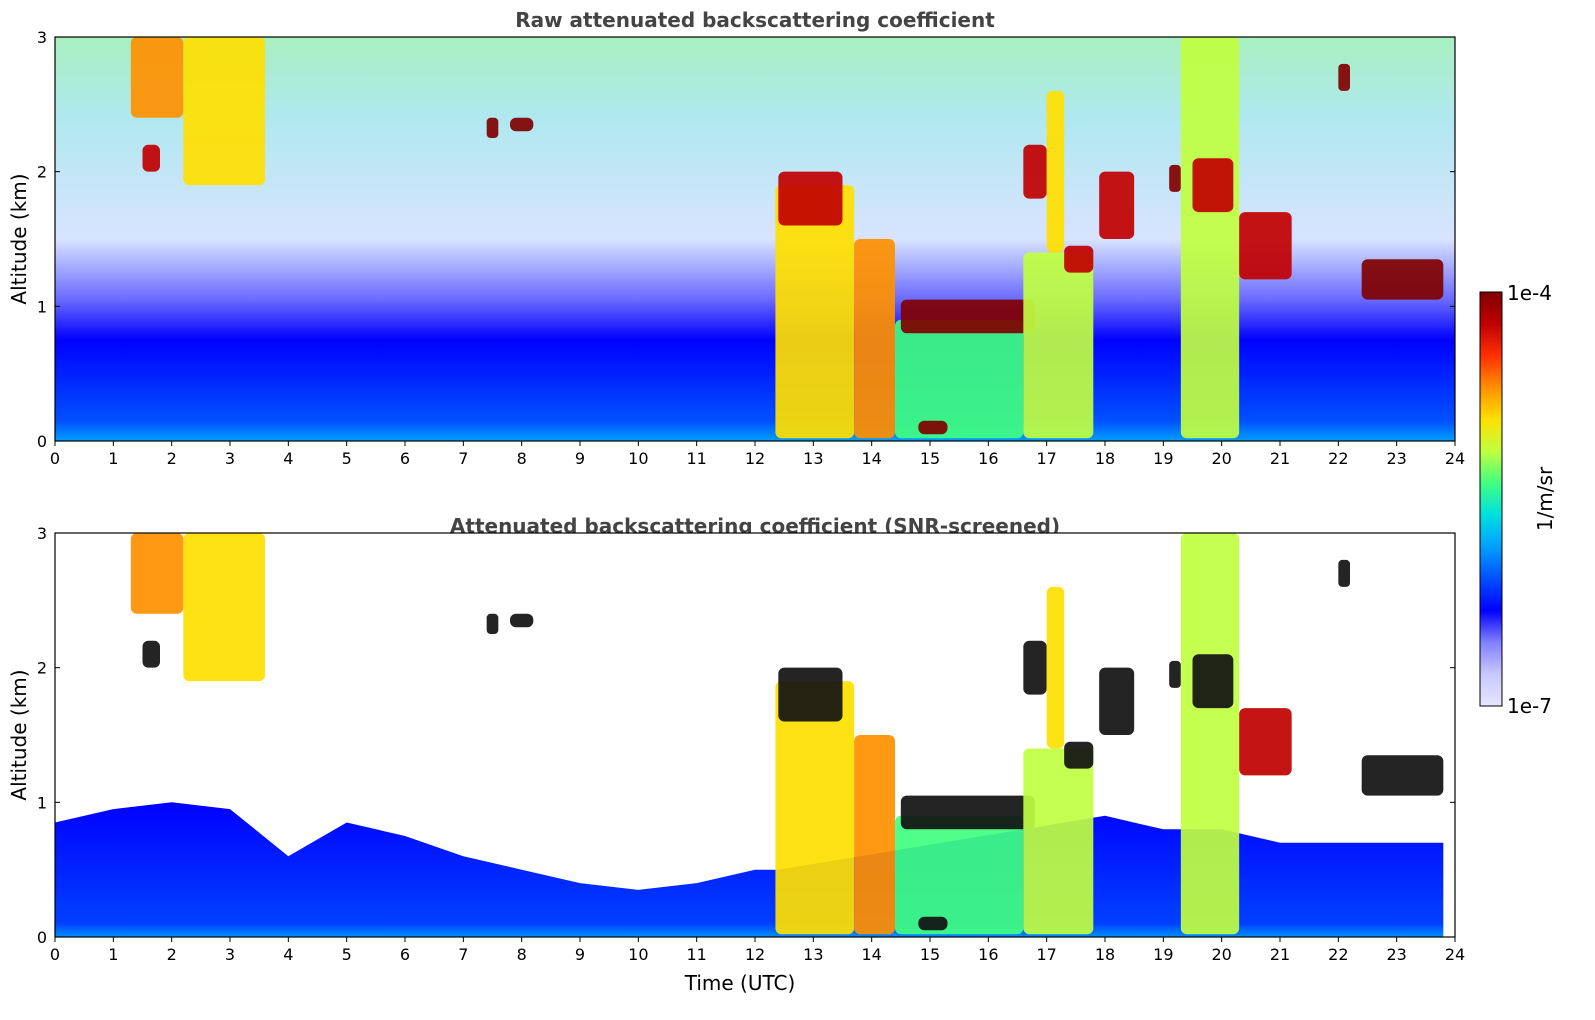 The image size is (1595, 1020). I want to click on colorbar-gradient, so click(1491, 499).